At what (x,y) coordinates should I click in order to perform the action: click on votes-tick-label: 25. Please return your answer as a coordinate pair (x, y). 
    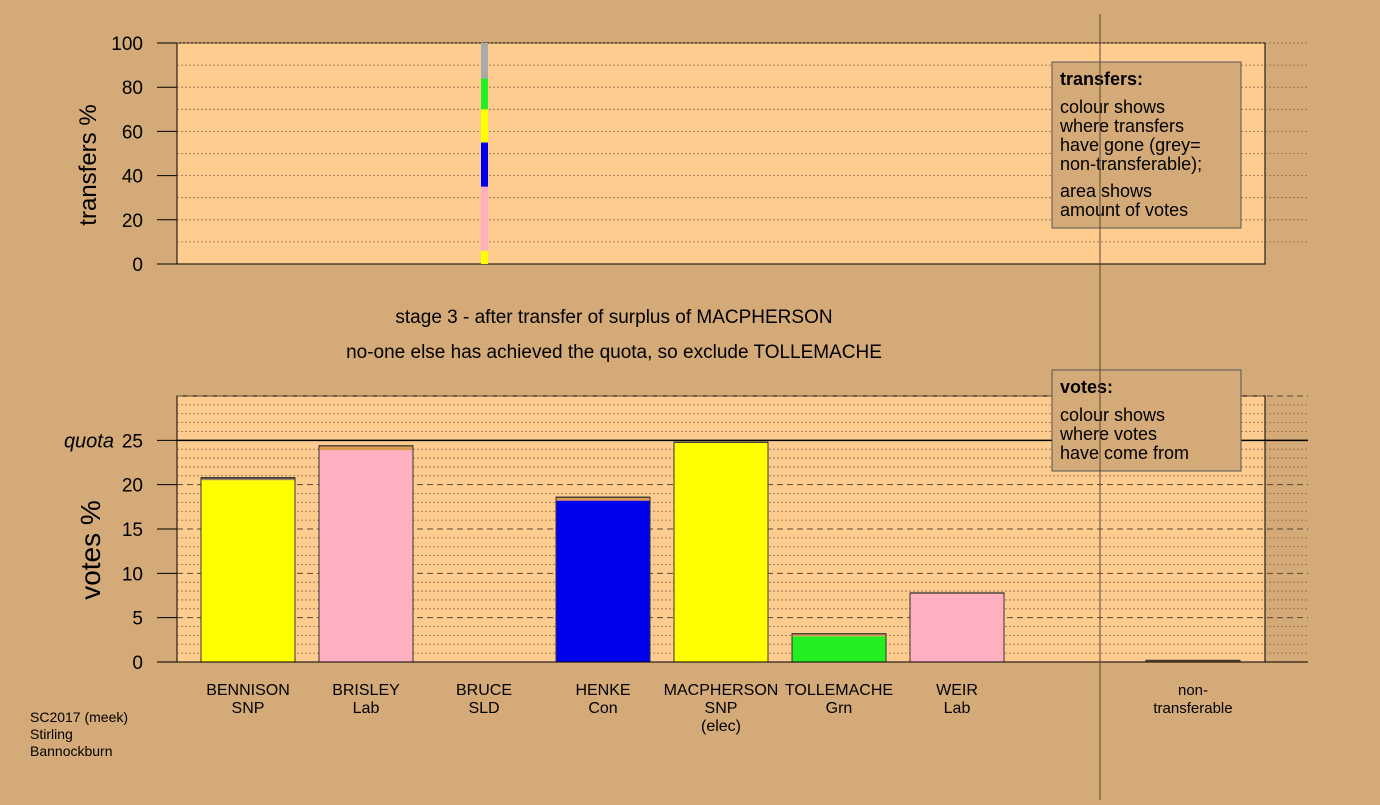
    Looking at the image, I should click on (132, 441).